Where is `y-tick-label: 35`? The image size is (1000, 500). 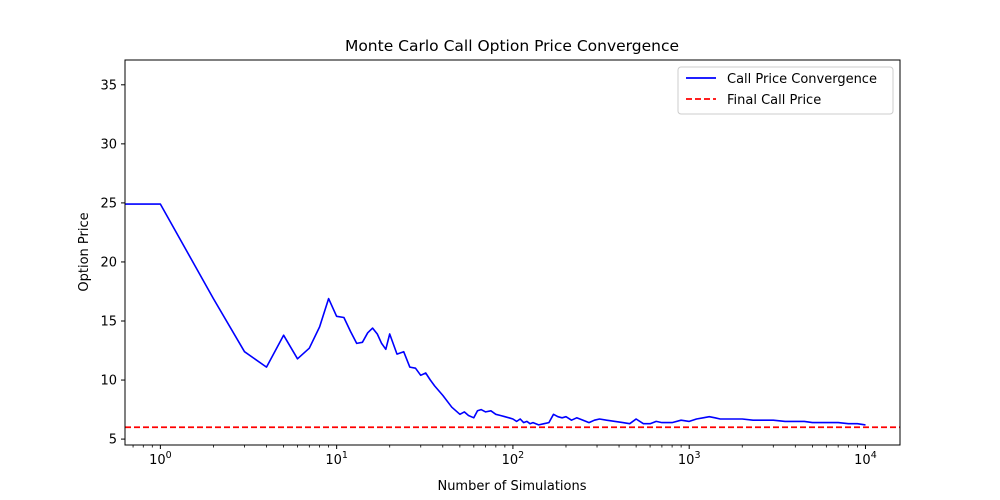
y-tick-label: 35 is located at coordinates (108, 85).